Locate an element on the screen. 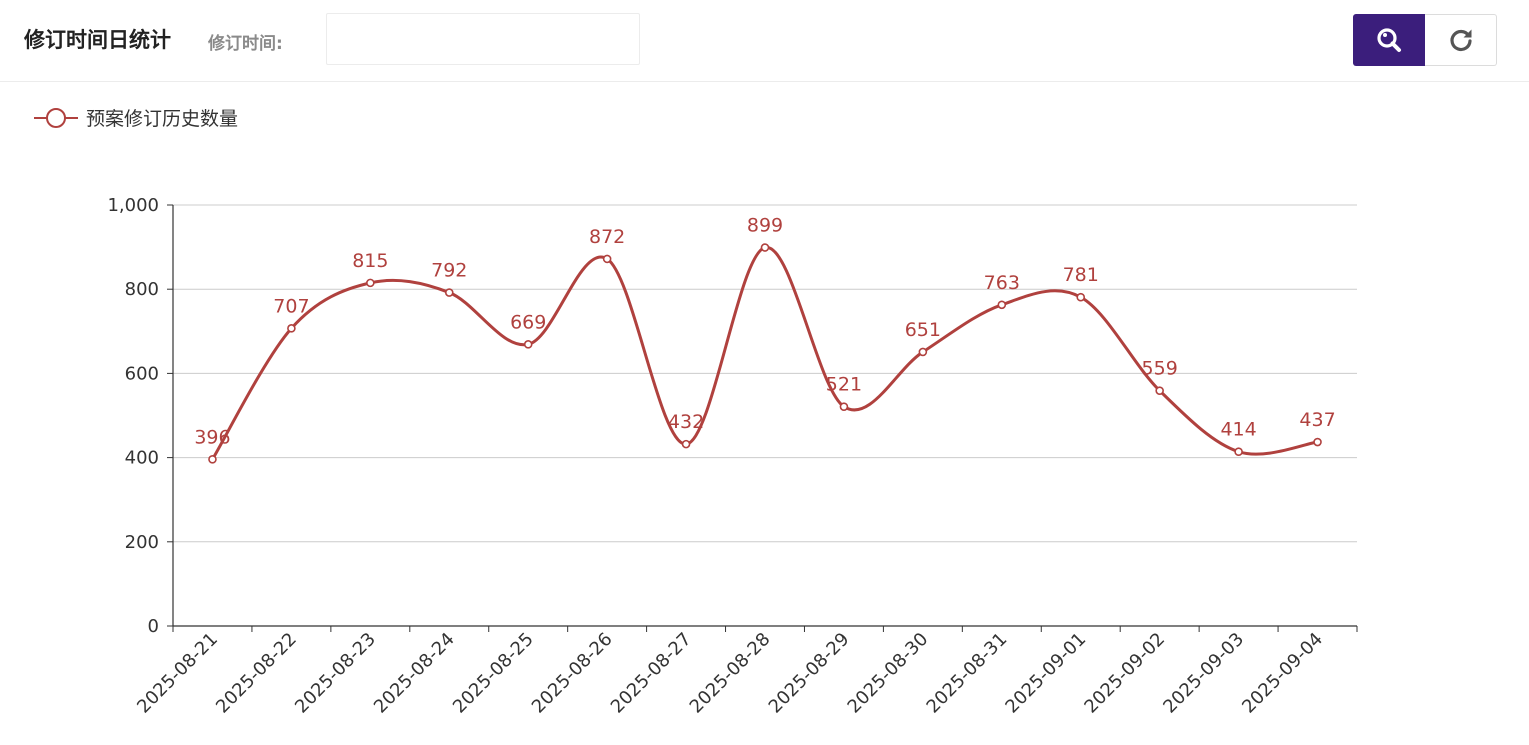 The image size is (1529, 745). x-tick-label: 2025-08-28 is located at coordinates (730, 673).